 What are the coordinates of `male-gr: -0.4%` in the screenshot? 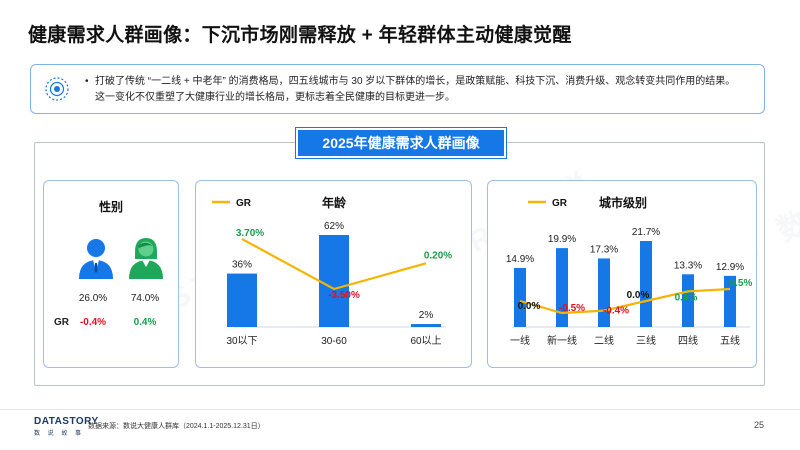 It's located at (93, 322).